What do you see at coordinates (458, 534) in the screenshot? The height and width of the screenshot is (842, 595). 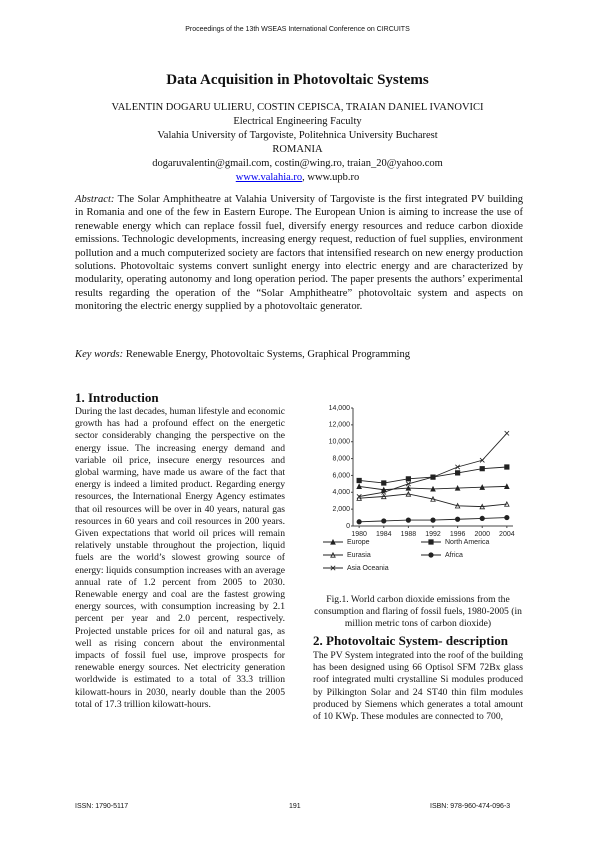 I see `x-tick-label: 1996` at bounding box center [458, 534].